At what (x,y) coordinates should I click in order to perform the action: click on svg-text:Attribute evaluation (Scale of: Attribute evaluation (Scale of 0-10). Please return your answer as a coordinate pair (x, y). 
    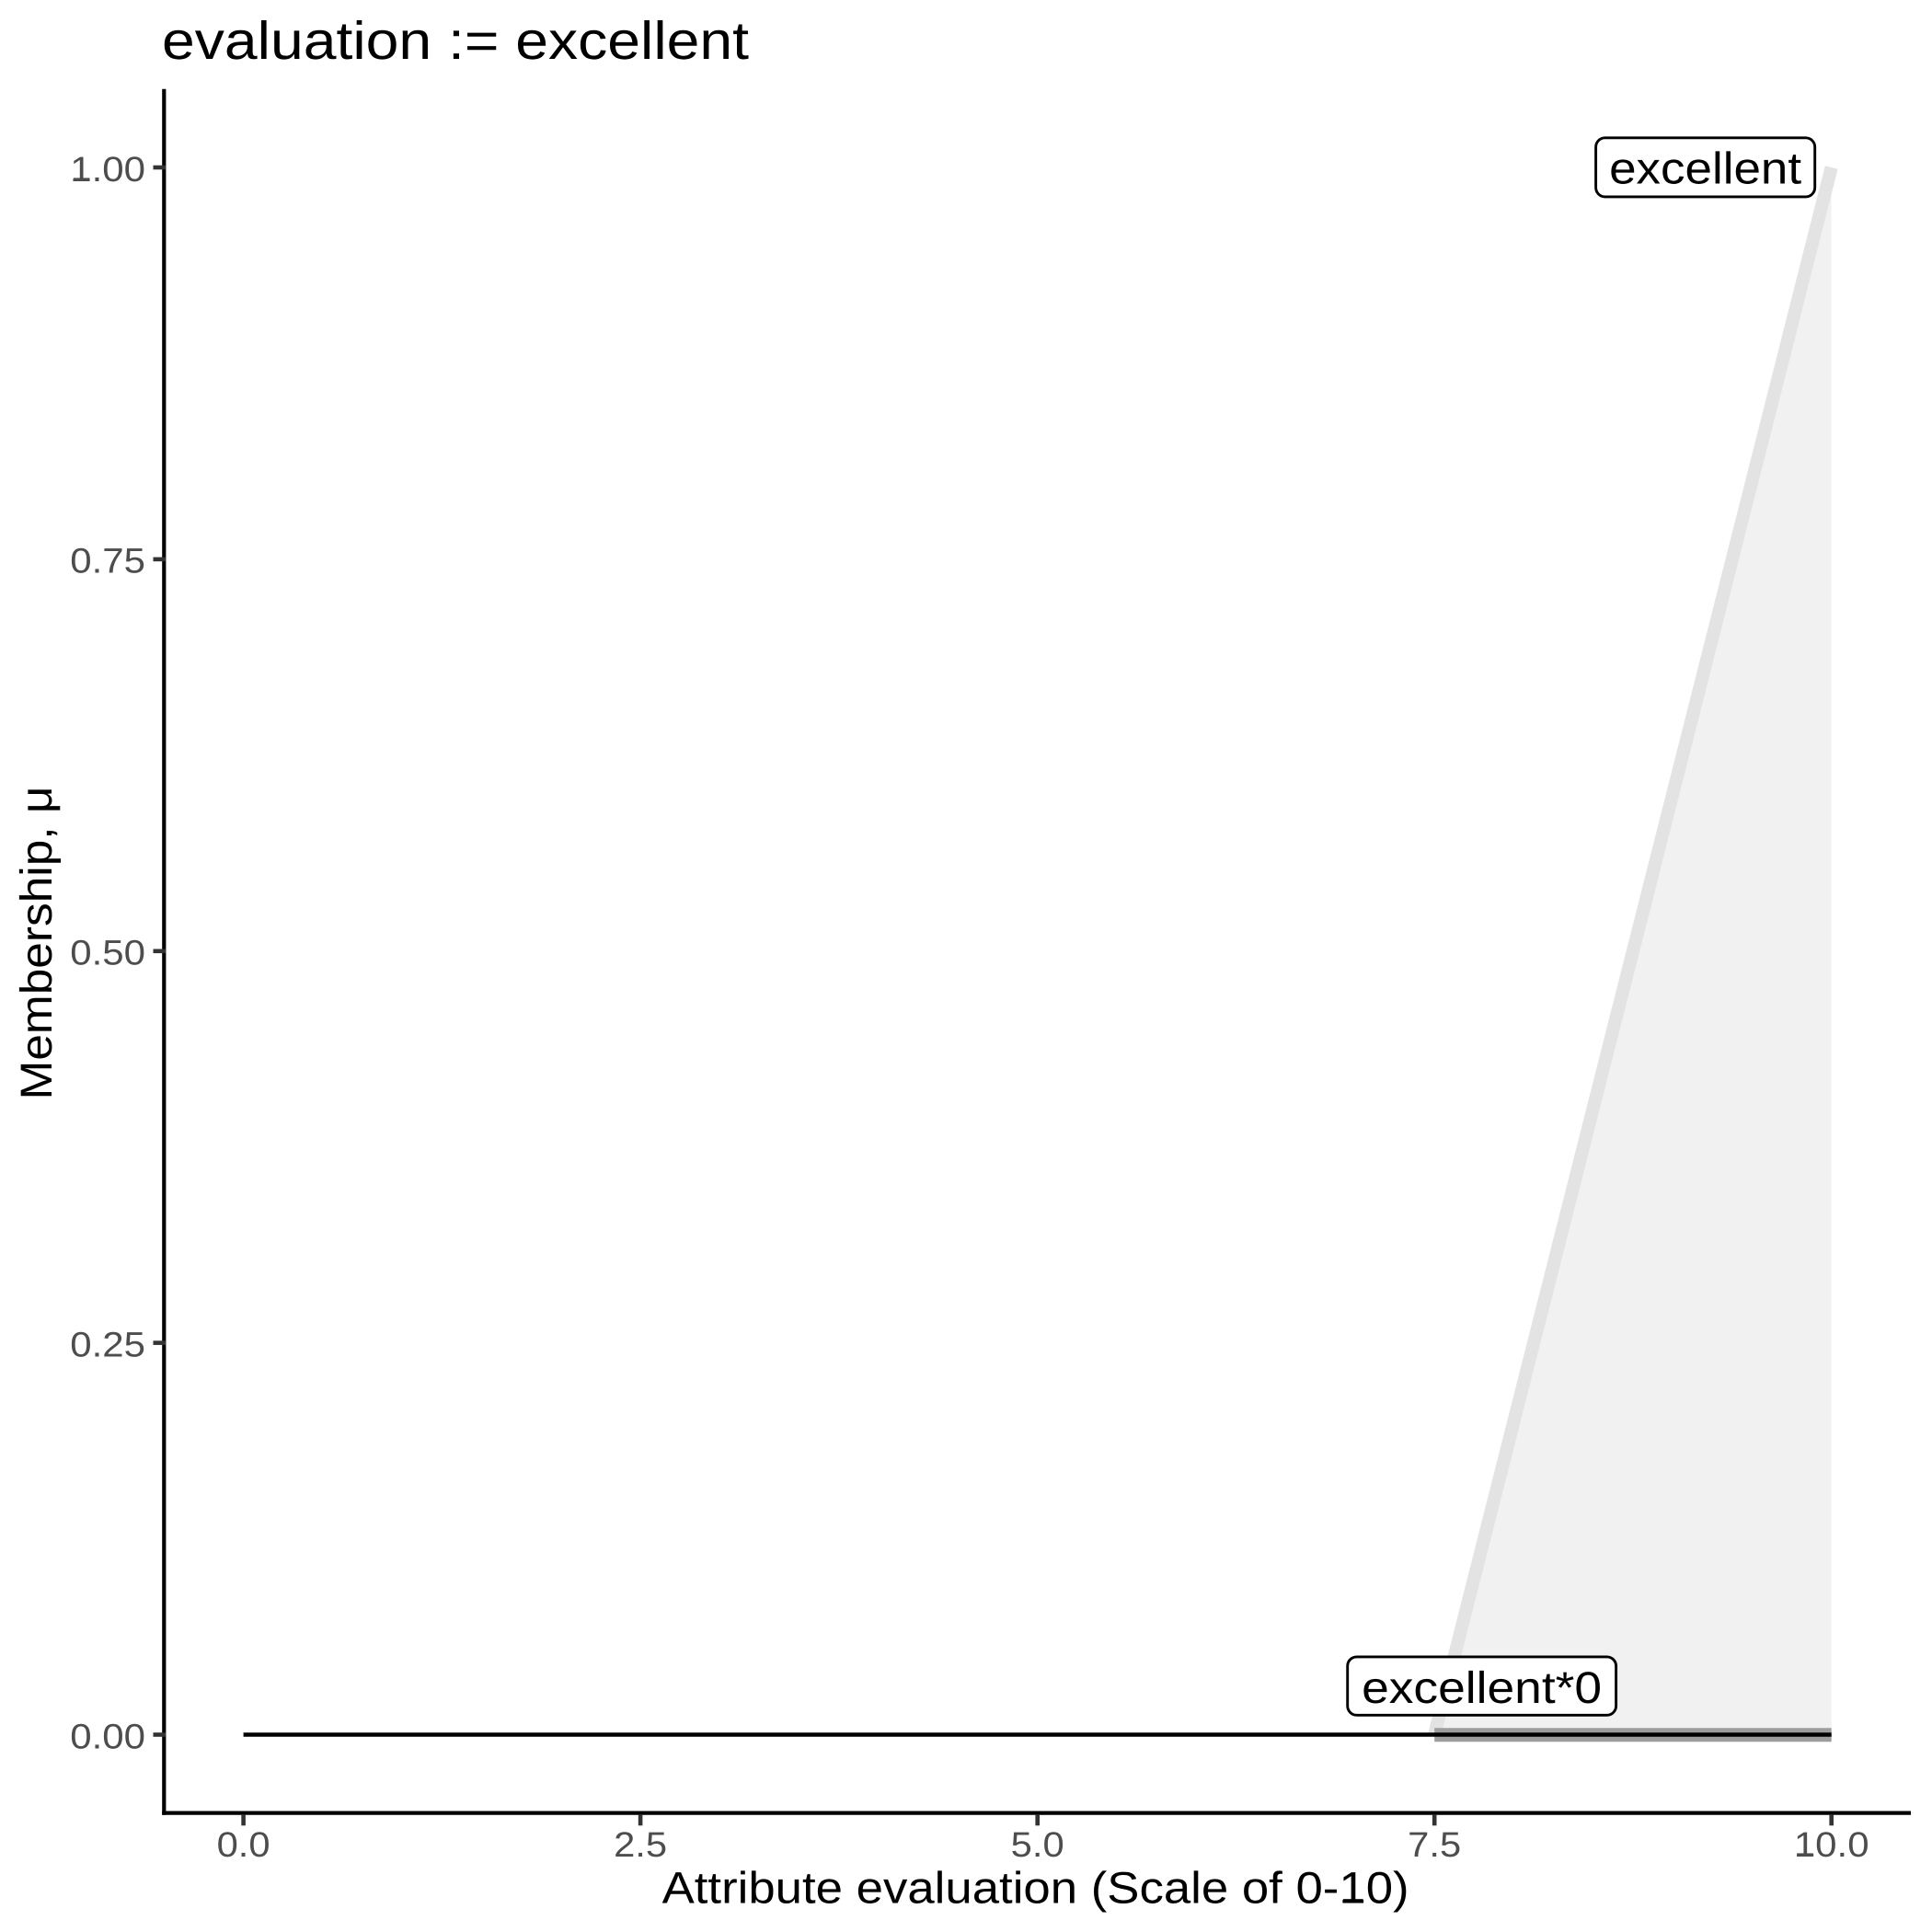
    Looking at the image, I should click on (1035, 1889).